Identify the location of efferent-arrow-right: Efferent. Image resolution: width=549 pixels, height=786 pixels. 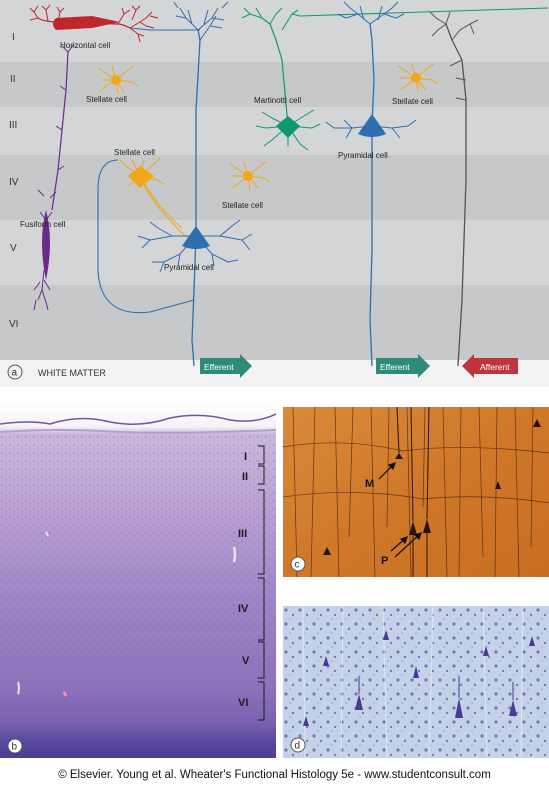
(403, 366).